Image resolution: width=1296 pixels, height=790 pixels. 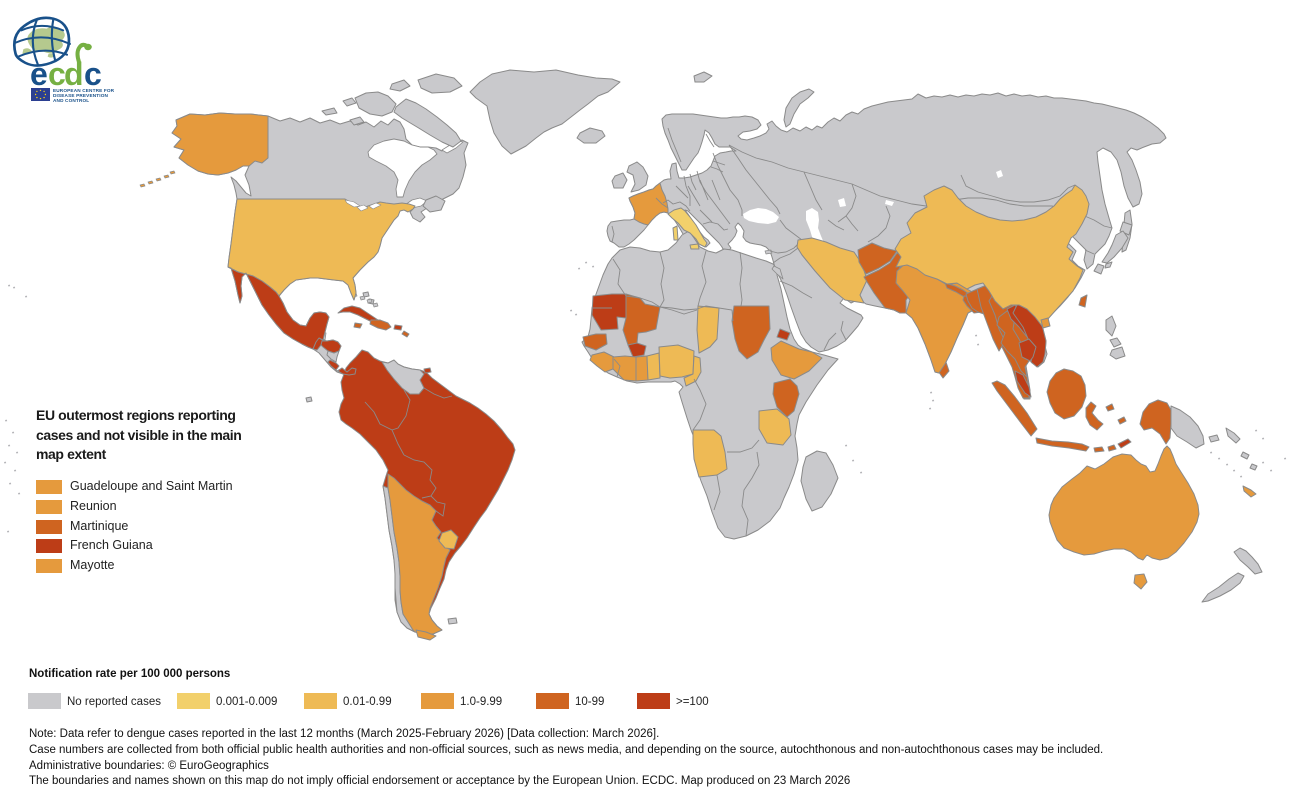 What do you see at coordinates (74, 74) in the screenshot?
I see `svg-text: d` at bounding box center [74, 74].